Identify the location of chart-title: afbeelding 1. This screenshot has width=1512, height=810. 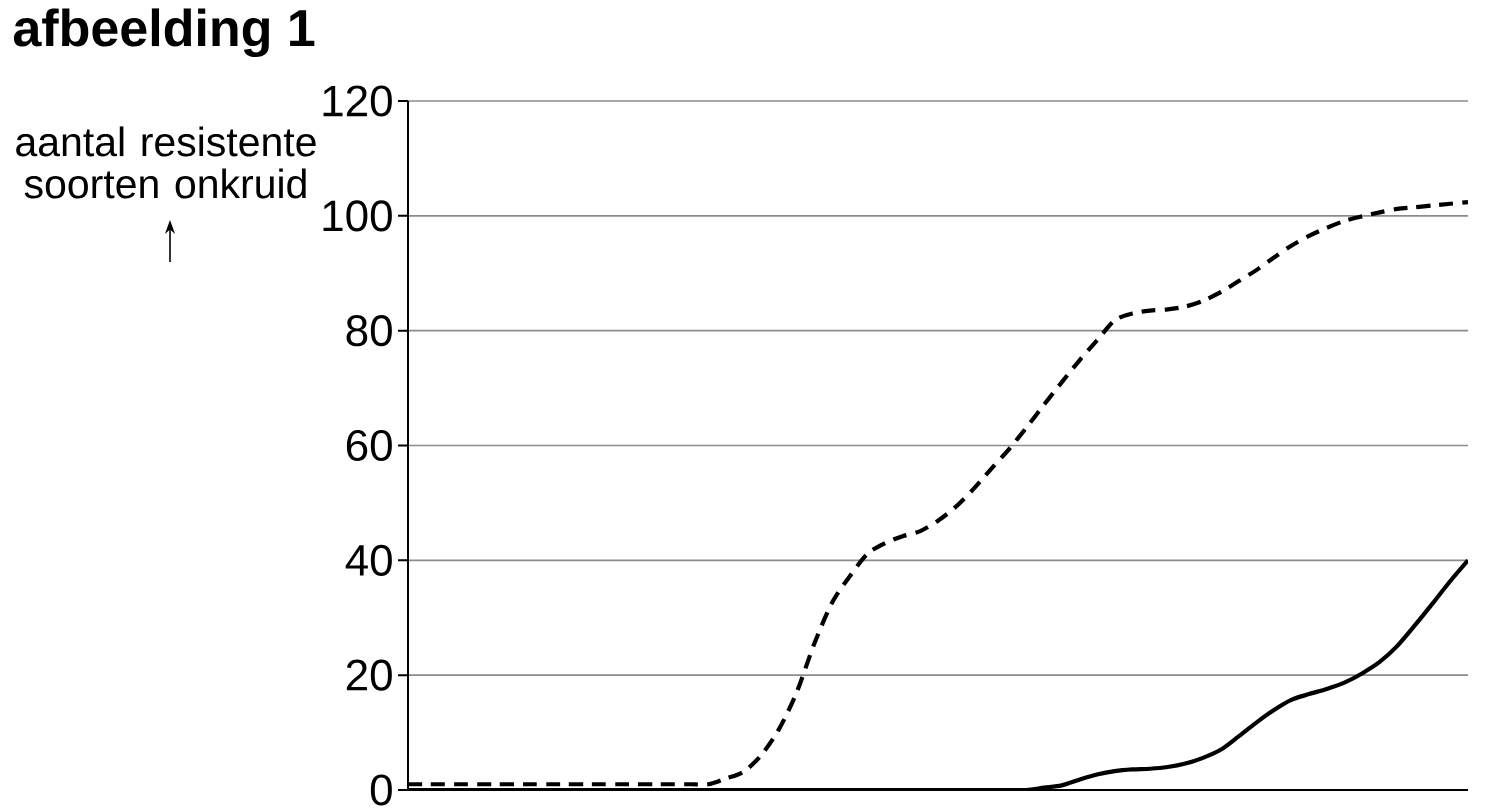
(164, 33).